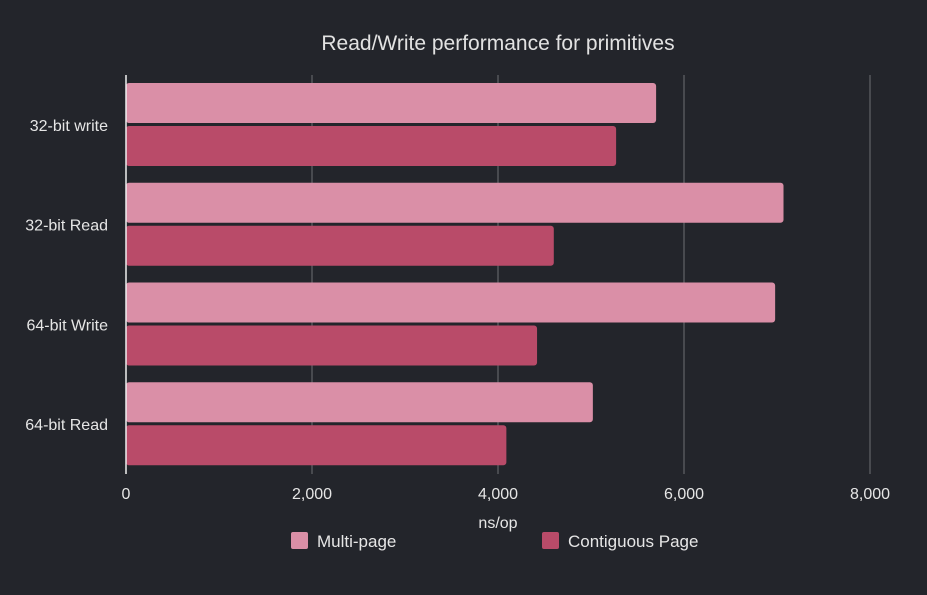 The image size is (927, 595). I want to click on chart-title: Read/Write performance for primitives, so click(497, 43).